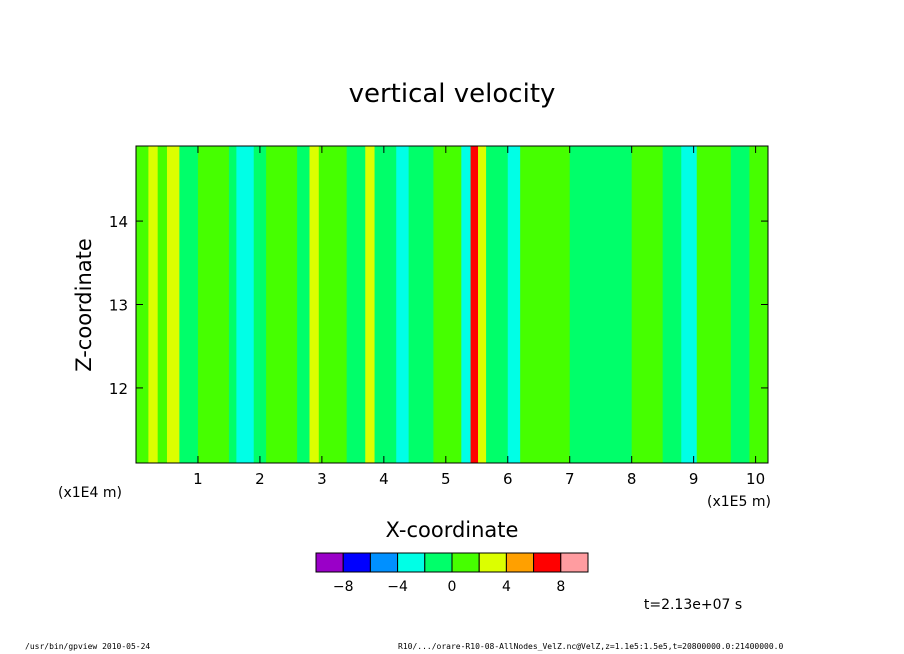  Describe the element at coordinates (84, 305) in the screenshot. I see `y-axis-title: Z-coordinate` at that location.